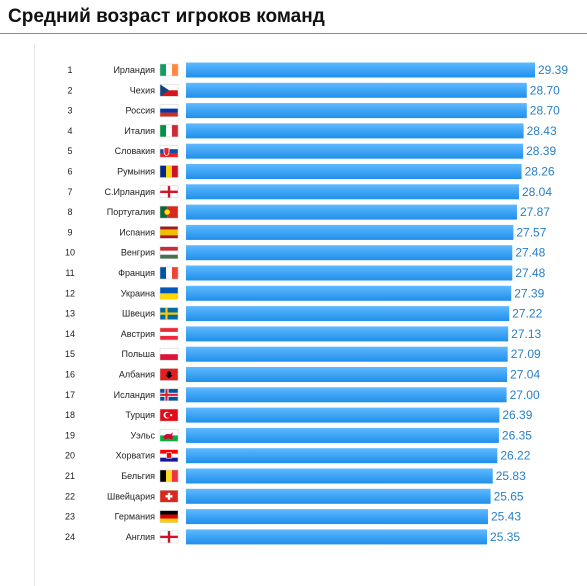 This screenshot has width=587, height=586. I want to click on spain-flag-icon, so click(169, 232).